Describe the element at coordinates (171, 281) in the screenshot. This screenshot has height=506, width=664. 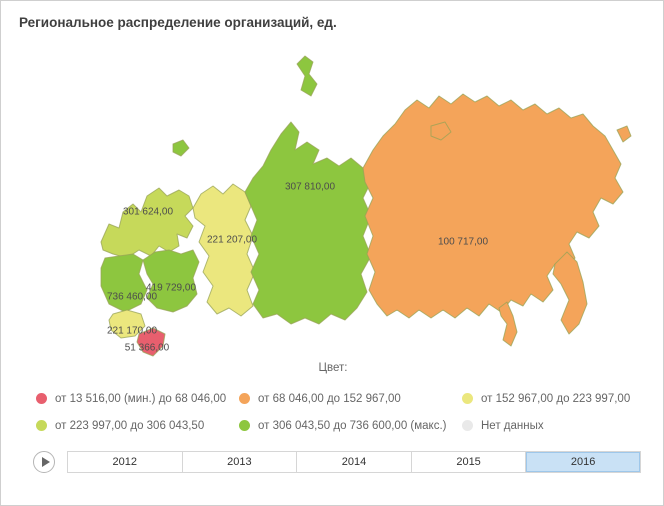
I see `map-region-volga` at that location.